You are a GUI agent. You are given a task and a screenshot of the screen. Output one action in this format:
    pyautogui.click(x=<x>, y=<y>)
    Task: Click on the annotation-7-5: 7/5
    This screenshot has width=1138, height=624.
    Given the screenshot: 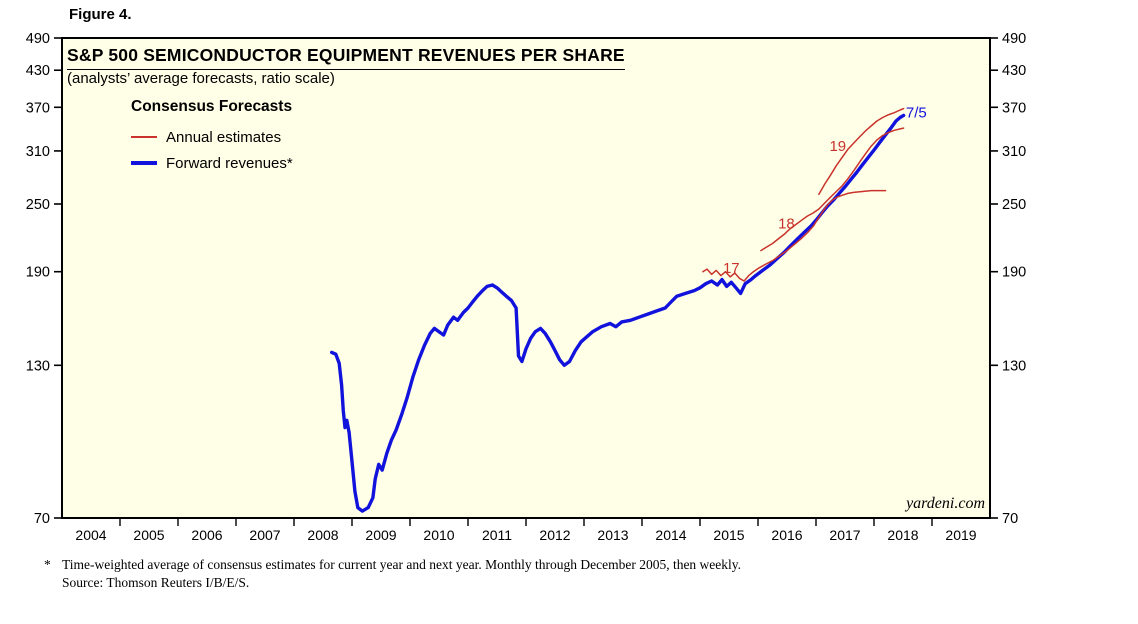 What is the action you would take?
    pyautogui.click(x=916, y=113)
    